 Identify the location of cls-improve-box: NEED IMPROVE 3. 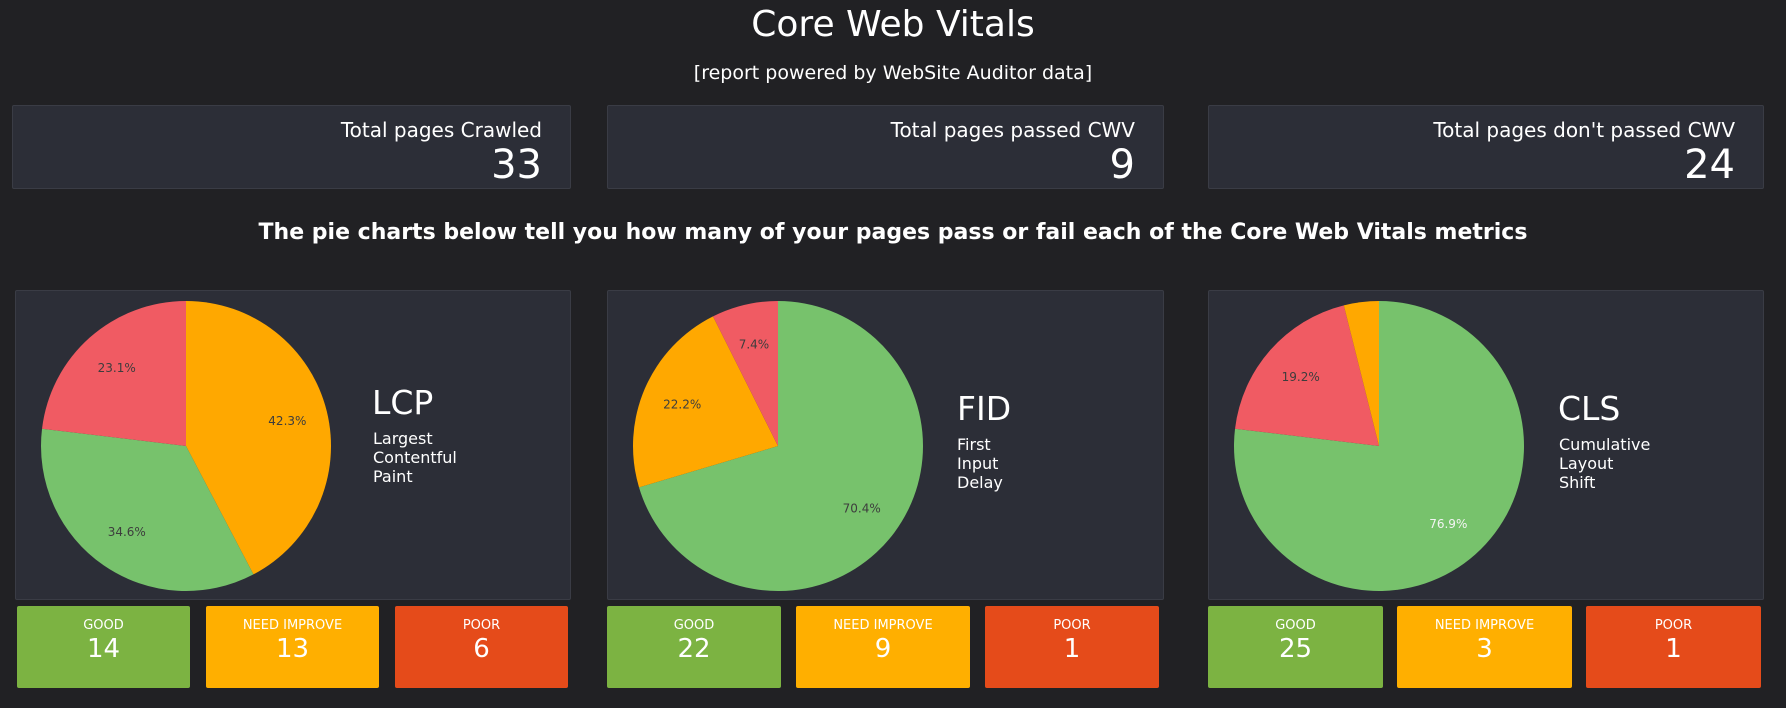
(1484, 647).